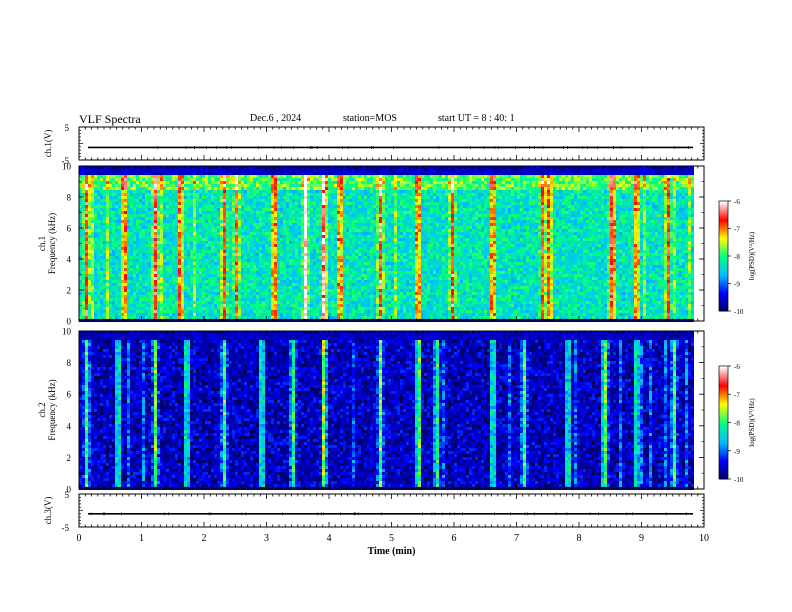 The width and height of the screenshot is (792, 612). What do you see at coordinates (370, 118) in the screenshot?
I see `station-label: station=MOS` at bounding box center [370, 118].